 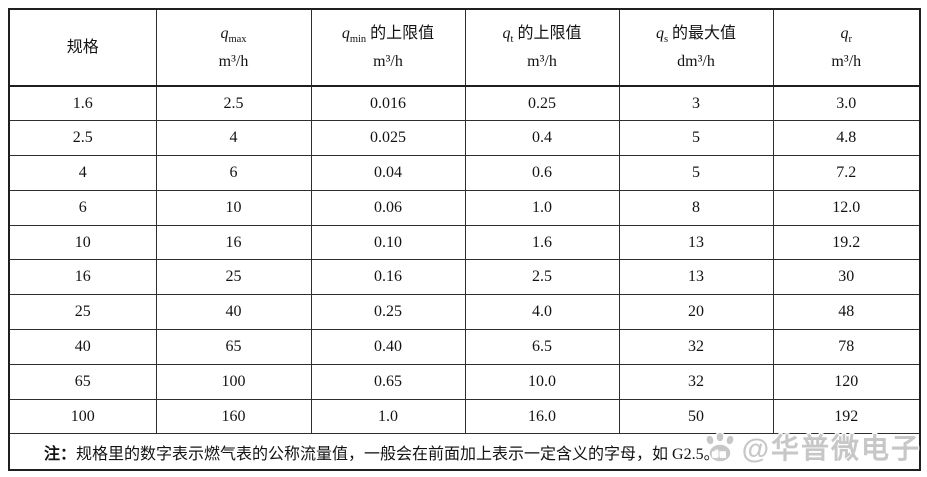 I want to click on table-row: 4 6 0.04 0.6 5 7.2, so click(x=464, y=173).